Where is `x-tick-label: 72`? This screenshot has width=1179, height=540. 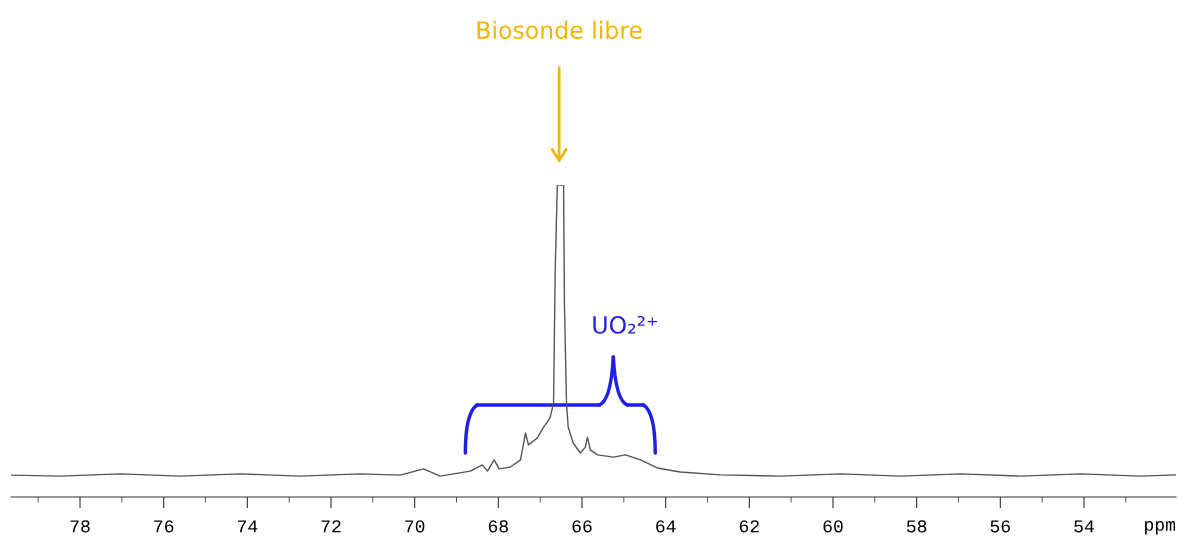
x-tick-label: 72 is located at coordinates (331, 526).